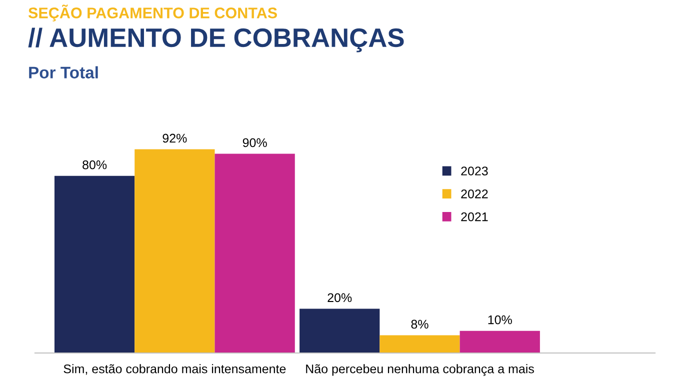 This screenshot has width=677, height=382. Describe the element at coordinates (174, 138) in the screenshot. I see `data-label: 92%` at that location.